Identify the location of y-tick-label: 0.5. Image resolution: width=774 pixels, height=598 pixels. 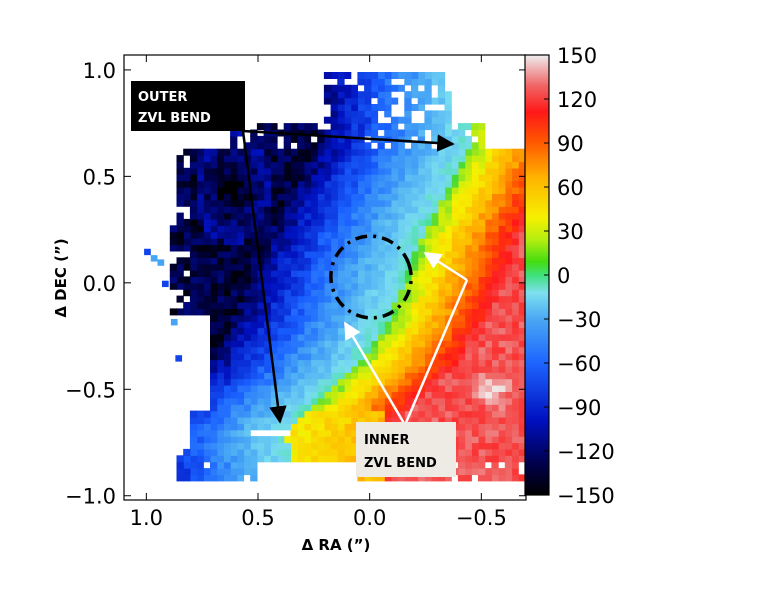
(99, 177).